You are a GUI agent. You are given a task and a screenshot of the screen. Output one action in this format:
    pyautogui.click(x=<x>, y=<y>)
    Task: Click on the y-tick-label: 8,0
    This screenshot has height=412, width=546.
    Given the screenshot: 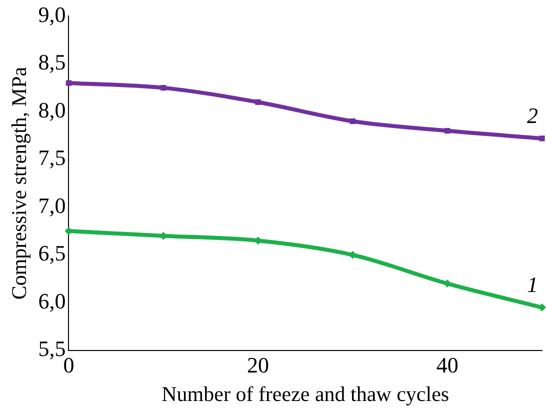 What is the action you would take?
    pyautogui.click(x=52, y=109)
    